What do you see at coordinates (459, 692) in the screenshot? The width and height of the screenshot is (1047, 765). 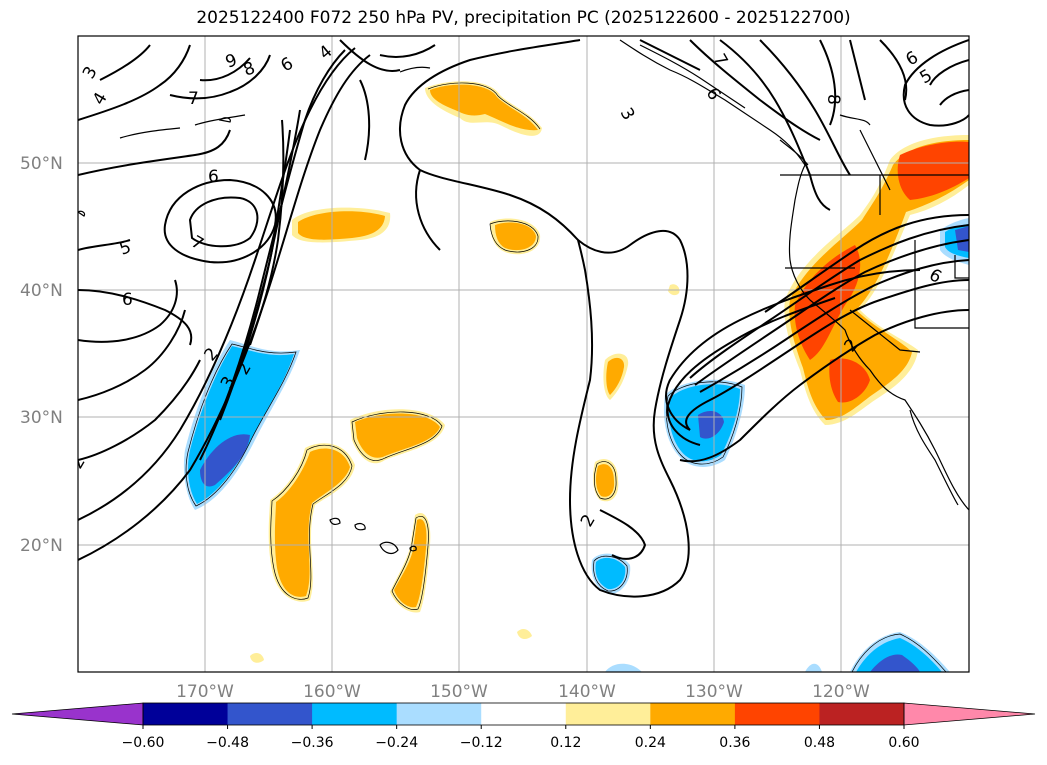 I see `lon-label-150w: 150°W` at bounding box center [459, 692].